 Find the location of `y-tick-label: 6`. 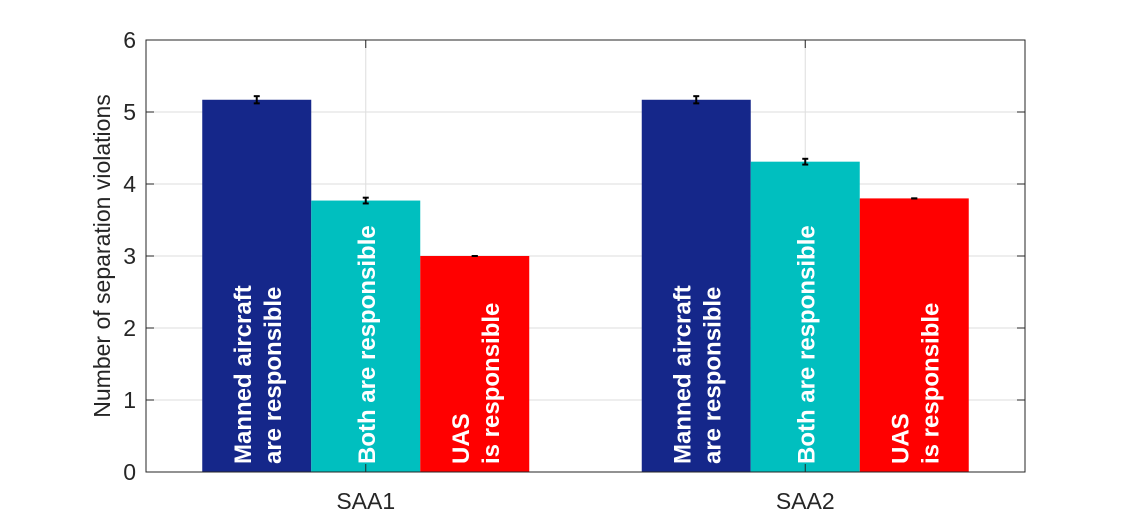

y-tick-label: 6 is located at coordinates (129, 40).